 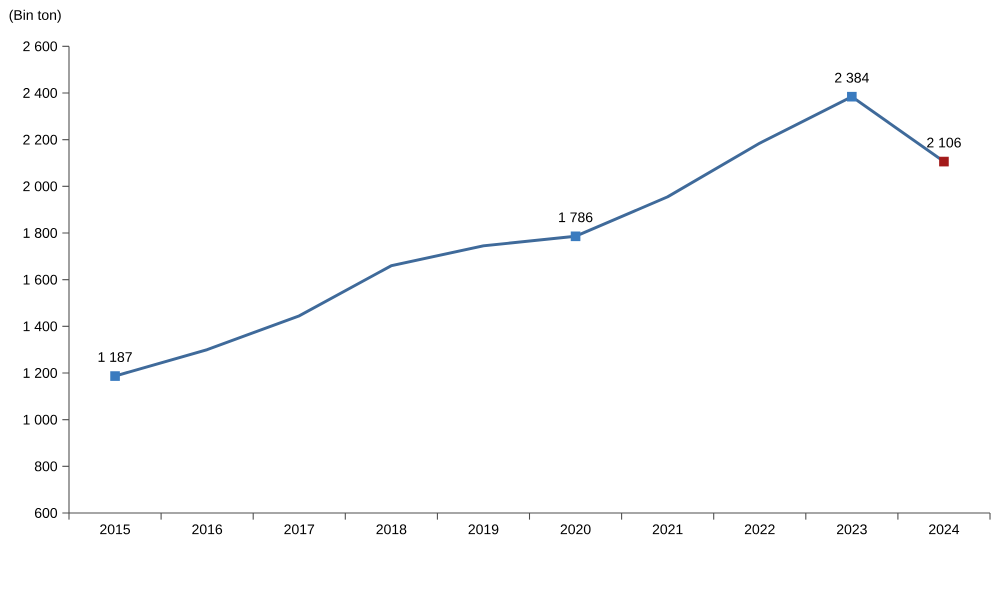 I want to click on data-label: 1 187, so click(x=115, y=357).